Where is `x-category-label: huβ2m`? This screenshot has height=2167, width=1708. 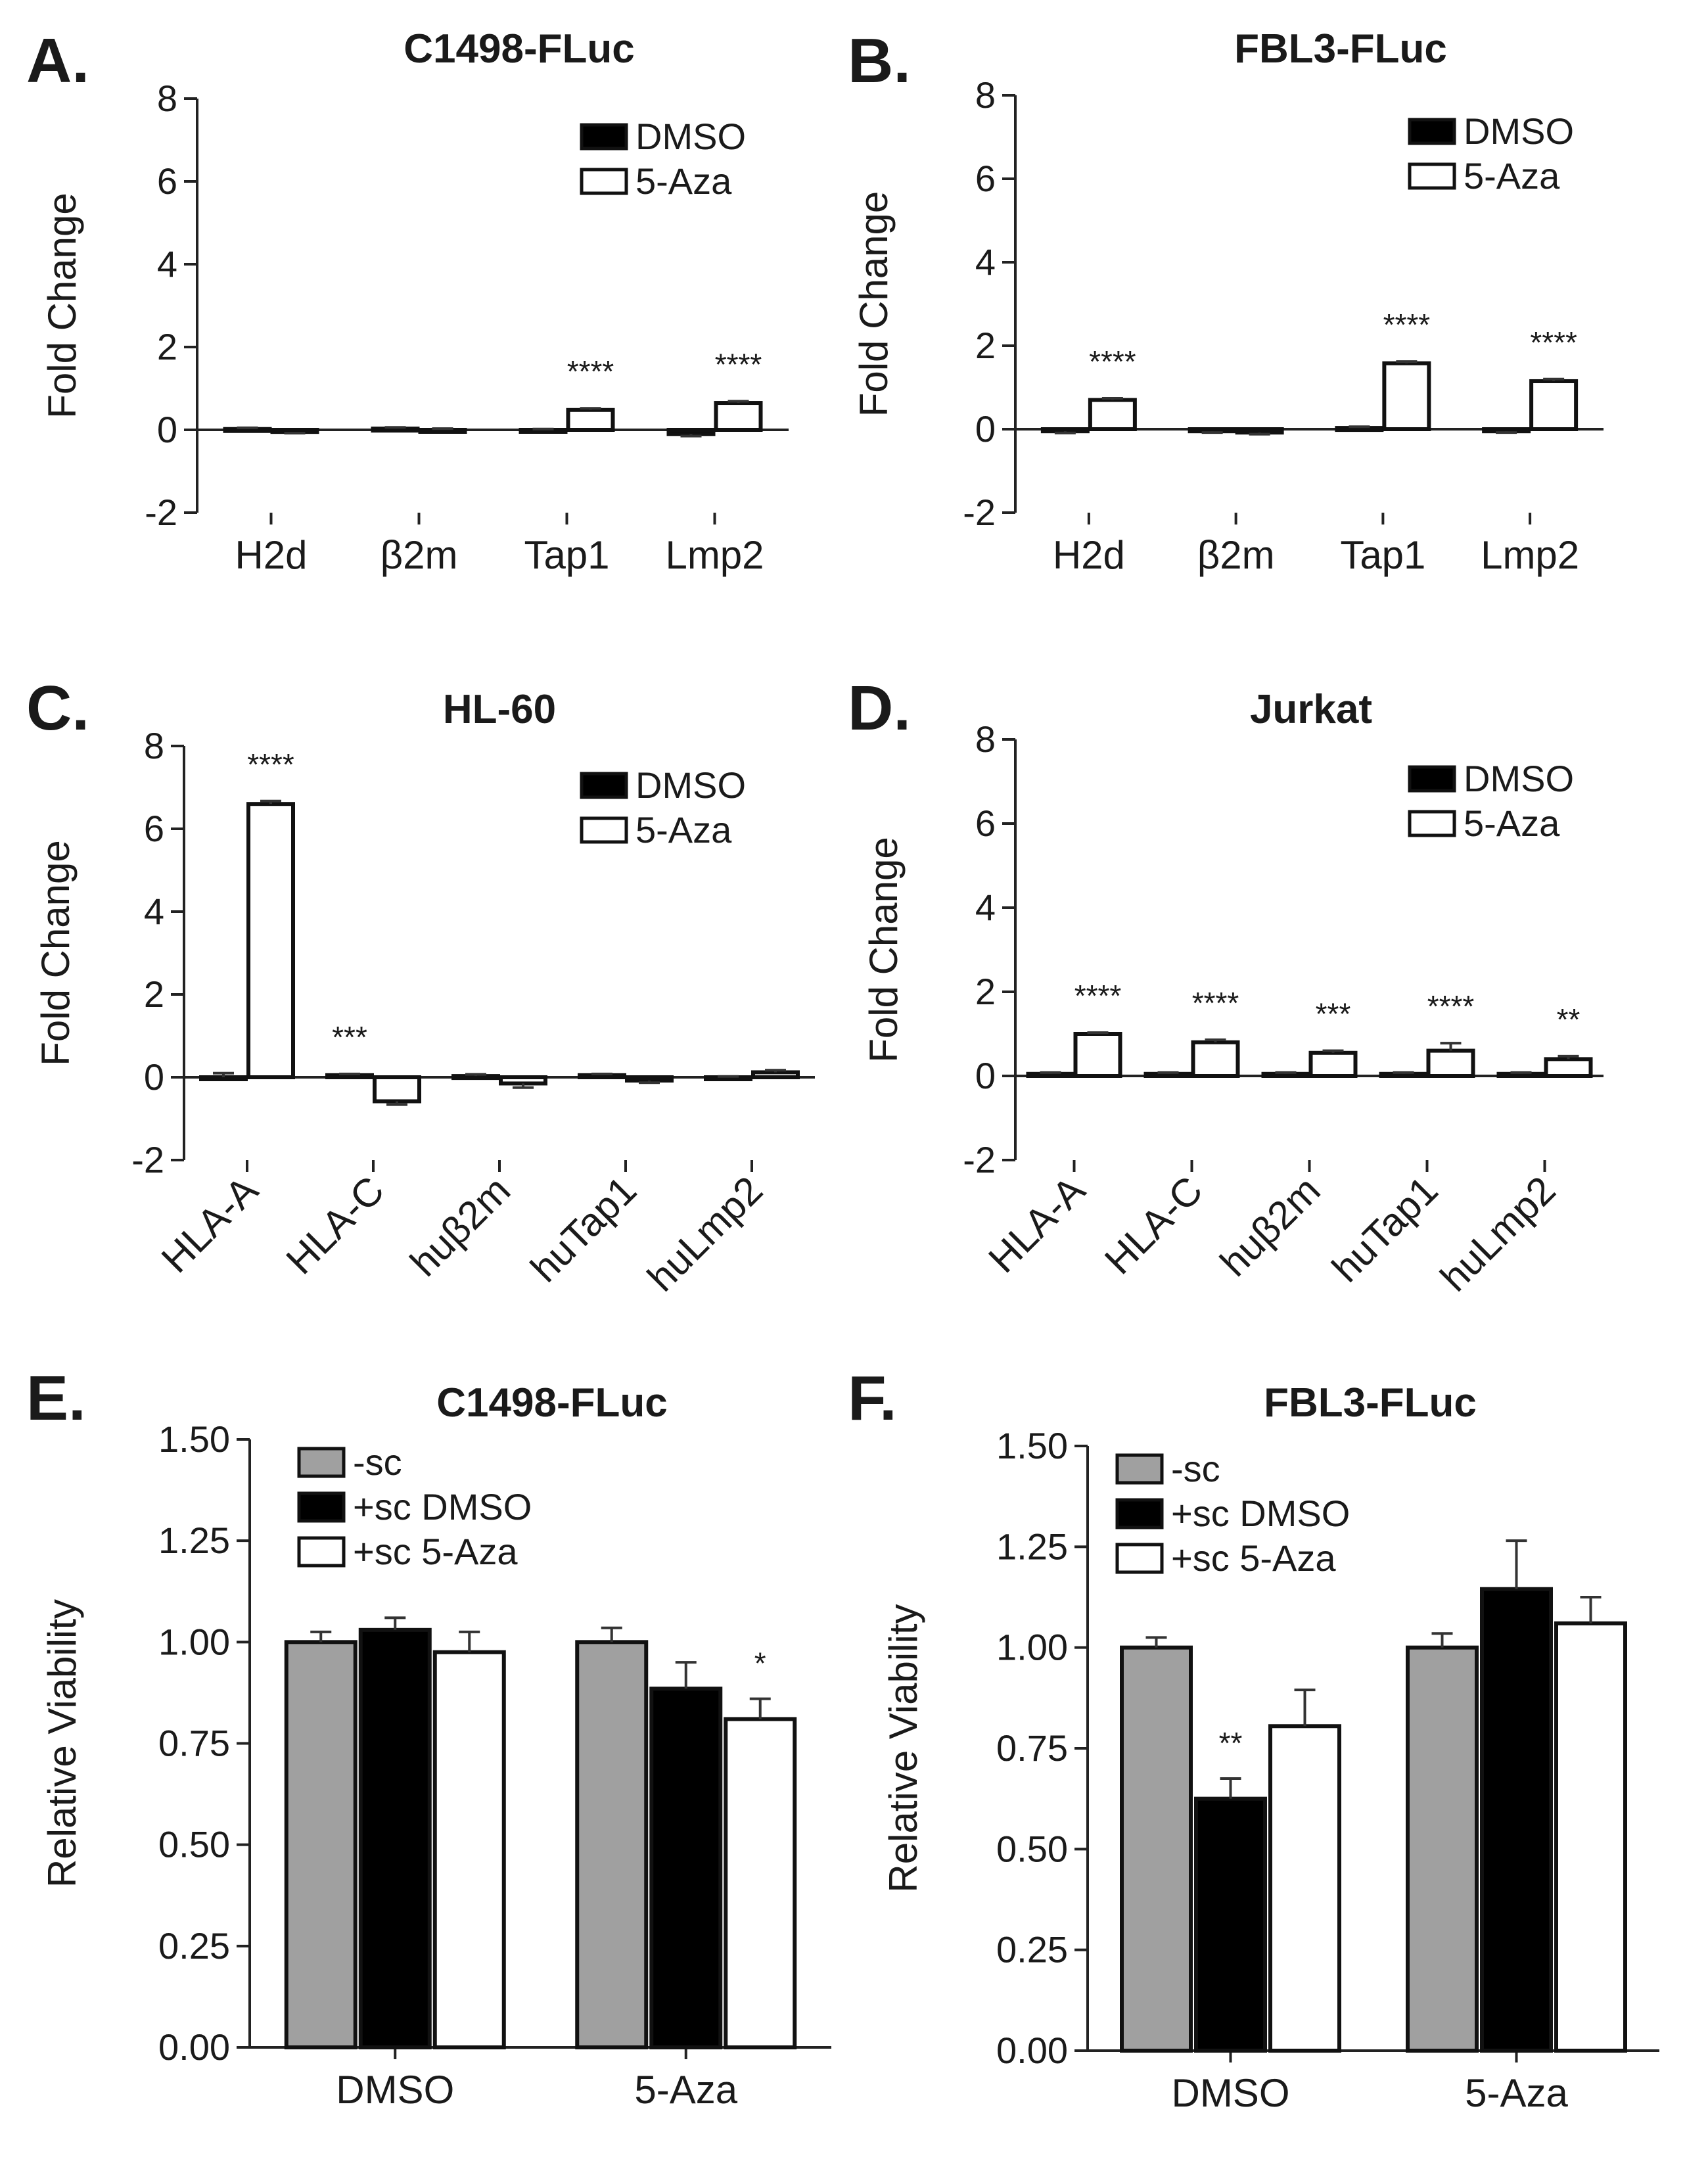
x-category-label: huβ2m is located at coordinates (460, 1226).